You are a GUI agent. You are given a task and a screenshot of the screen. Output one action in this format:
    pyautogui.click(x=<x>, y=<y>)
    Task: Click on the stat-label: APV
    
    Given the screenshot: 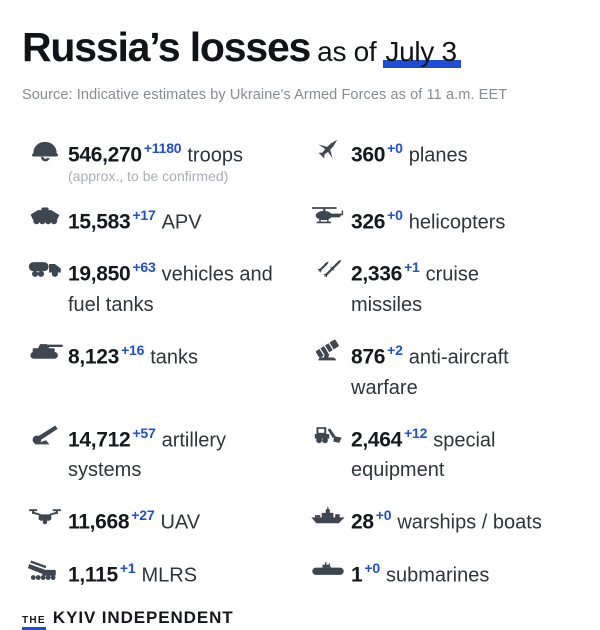 What is the action you would take?
    pyautogui.click(x=181, y=222)
    